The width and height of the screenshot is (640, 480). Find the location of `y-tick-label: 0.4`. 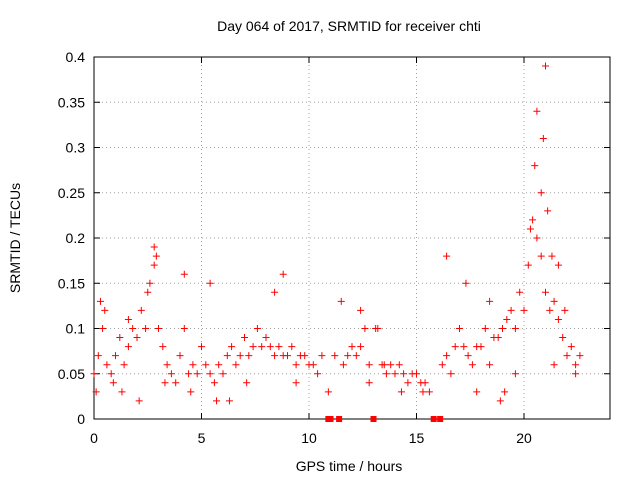

y-tick-label: 0.4 is located at coordinates (76, 57).